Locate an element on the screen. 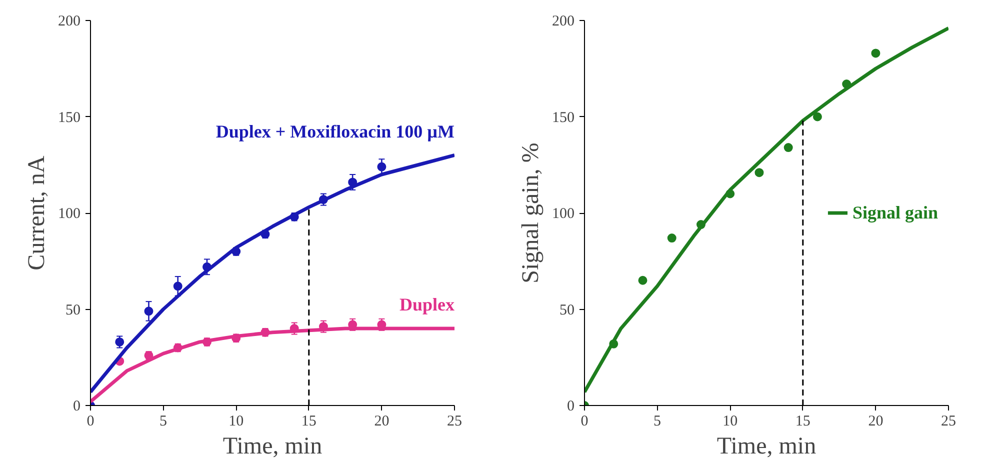  series-label: Duplex + Moxifloxacin 100 µM is located at coordinates (335, 131).